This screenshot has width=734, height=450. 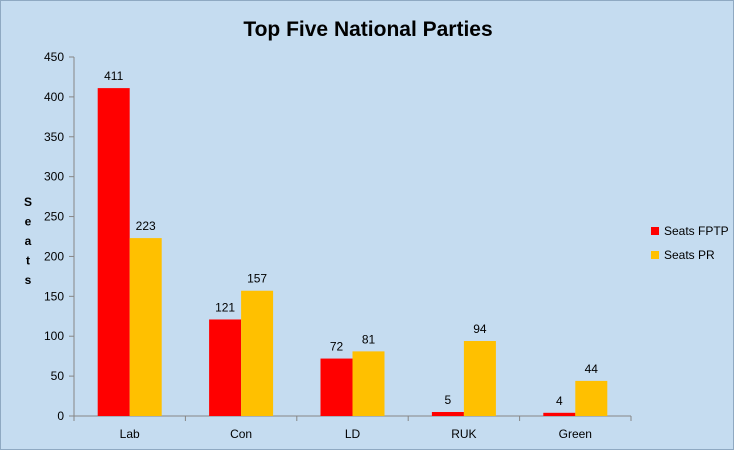 What do you see at coordinates (28, 280) in the screenshot?
I see `y-axis-label-letter: s` at bounding box center [28, 280].